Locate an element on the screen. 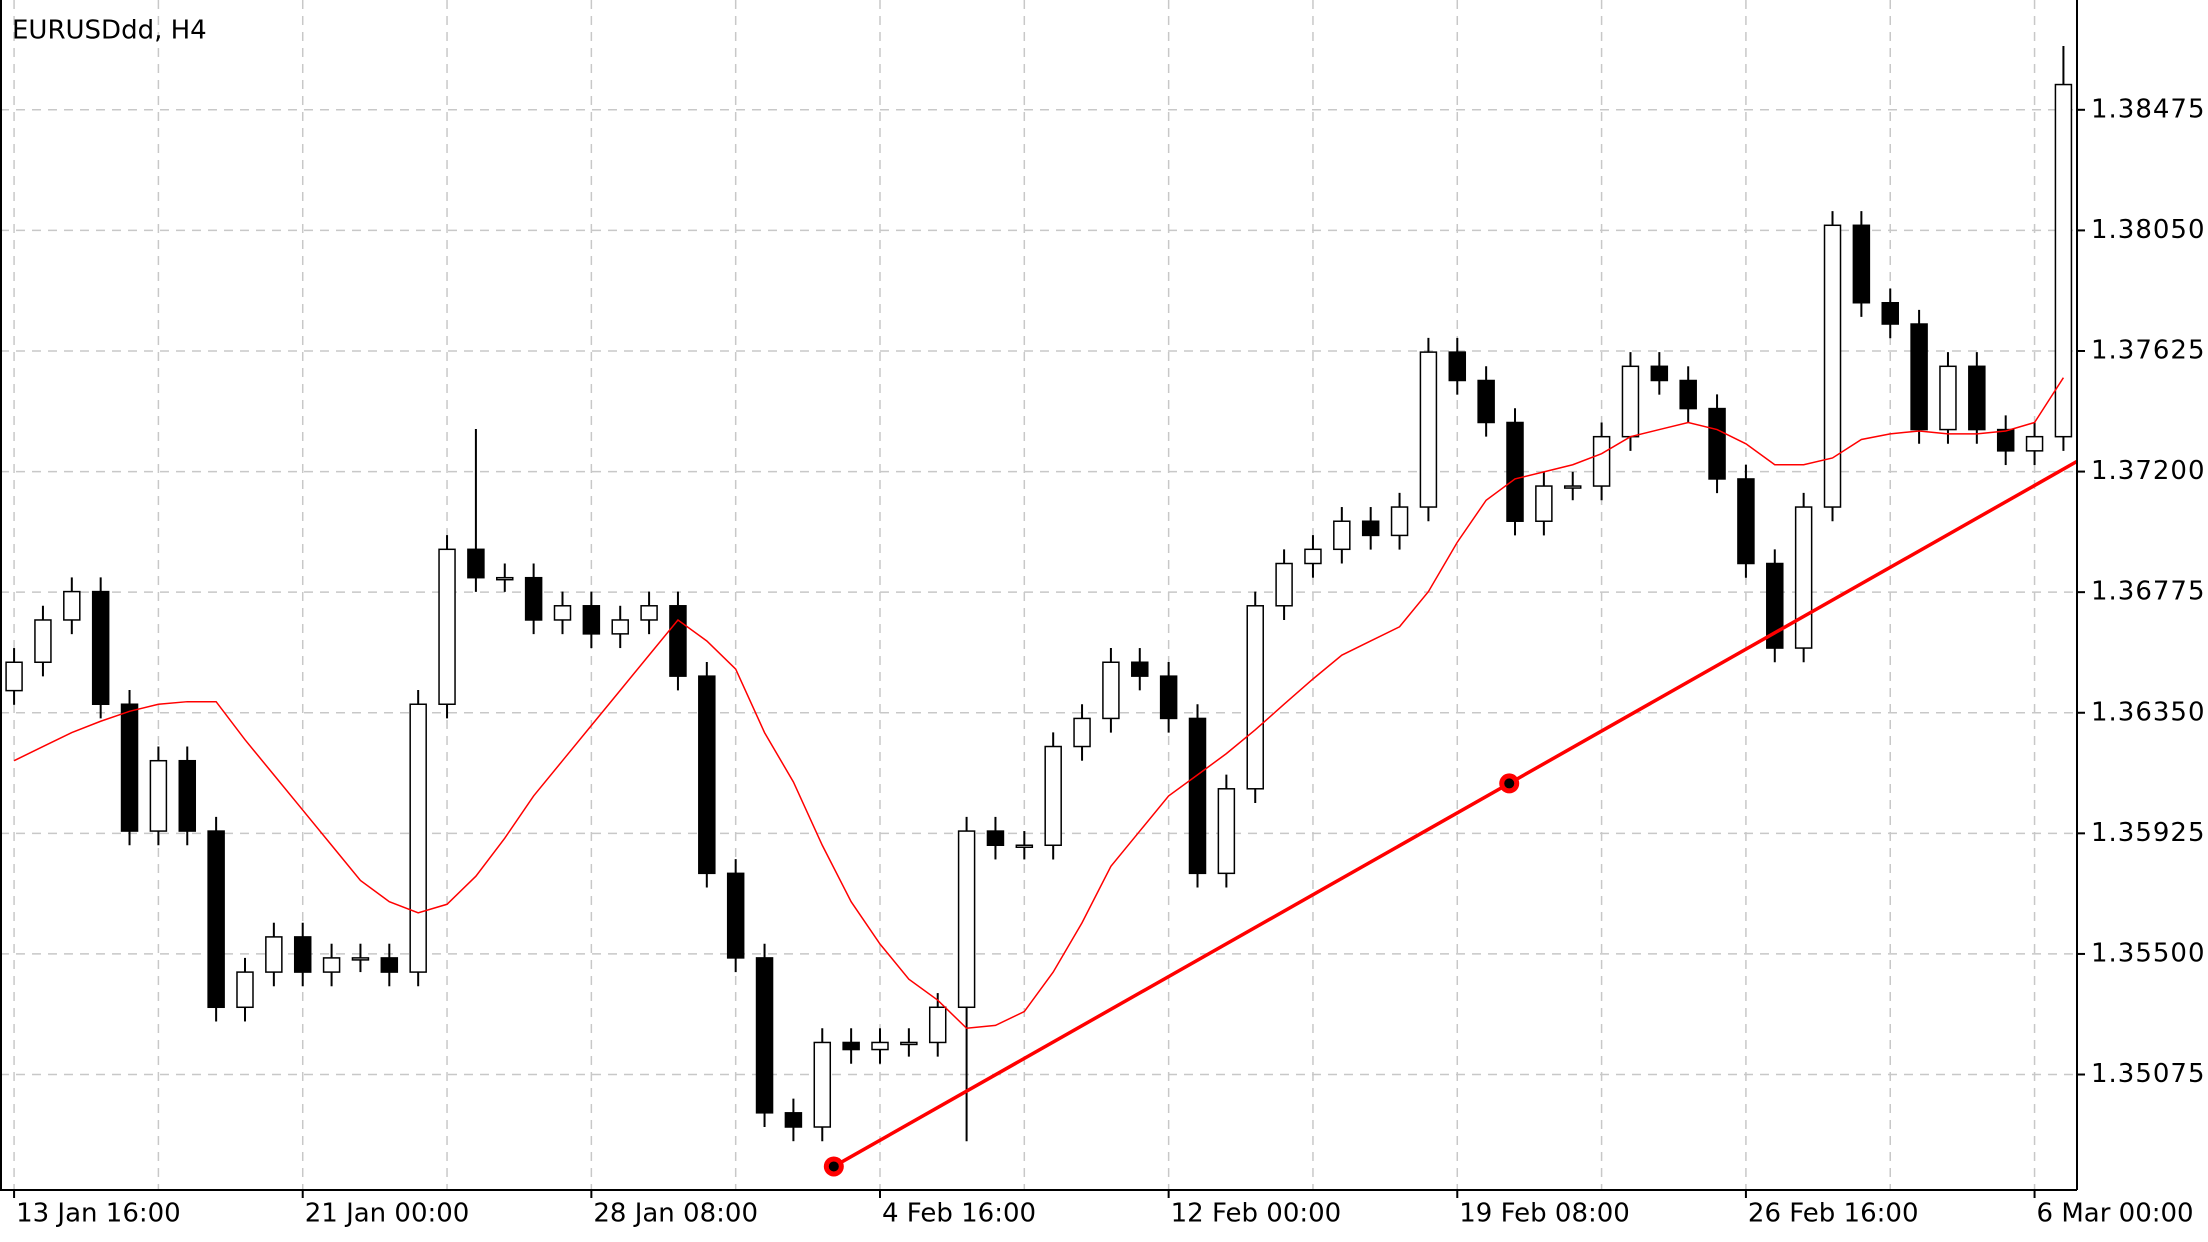  x-tick-label: 19 Feb 08:00 is located at coordinates (1544, 1214).